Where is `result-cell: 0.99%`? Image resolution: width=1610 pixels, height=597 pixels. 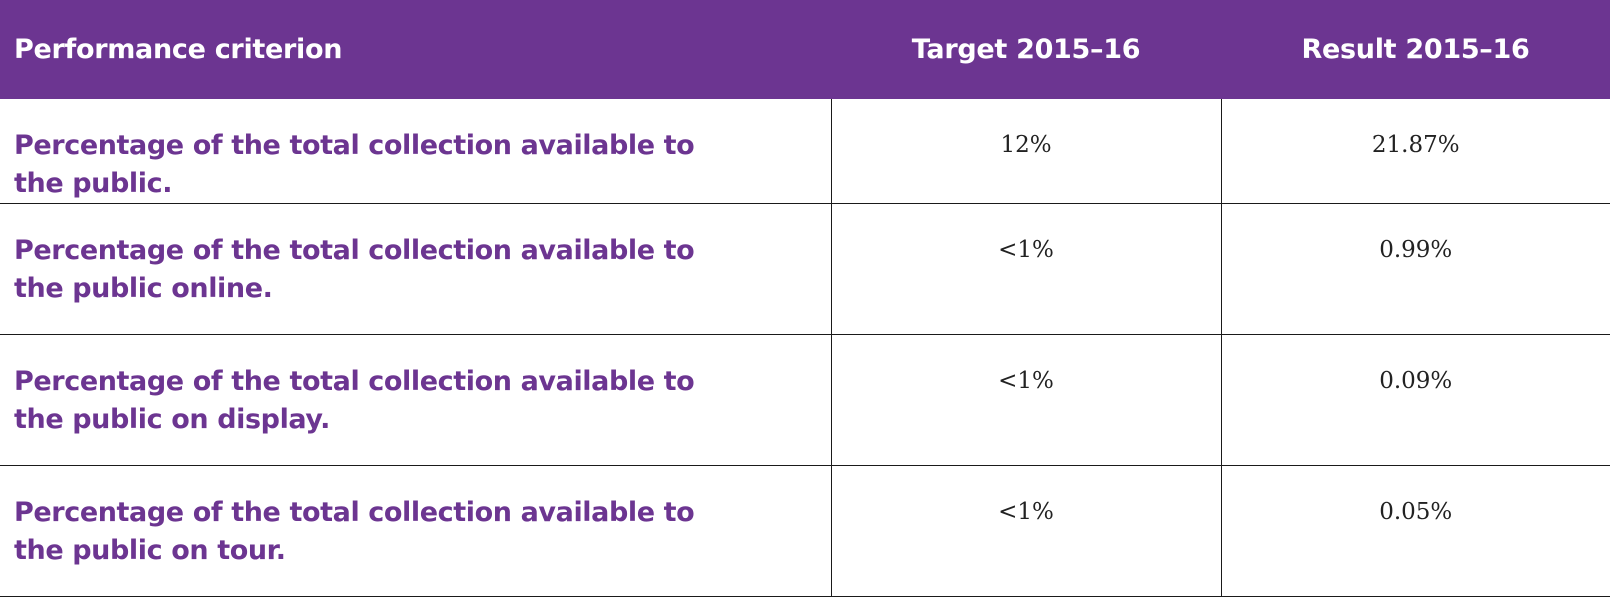
result-cell: 0.99% is located at coordinates (1415, 269).